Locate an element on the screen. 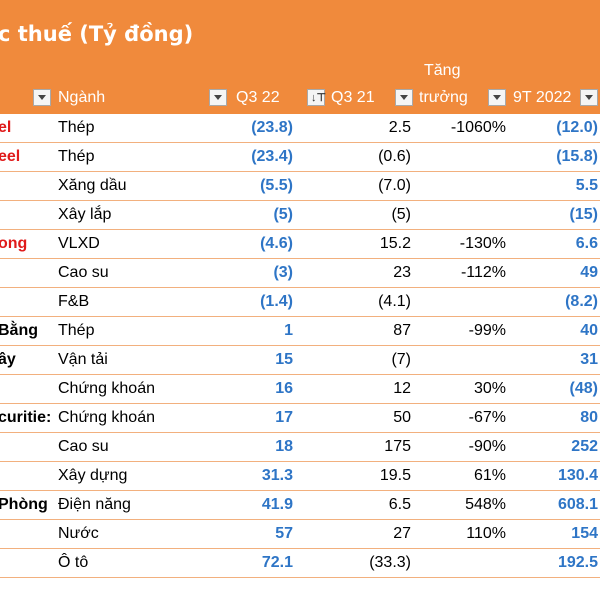 This screenshot has width=600, height=600. table-row: eel Thép (23.4) (0.6) (15.8) is located at coordinates (300, 157).